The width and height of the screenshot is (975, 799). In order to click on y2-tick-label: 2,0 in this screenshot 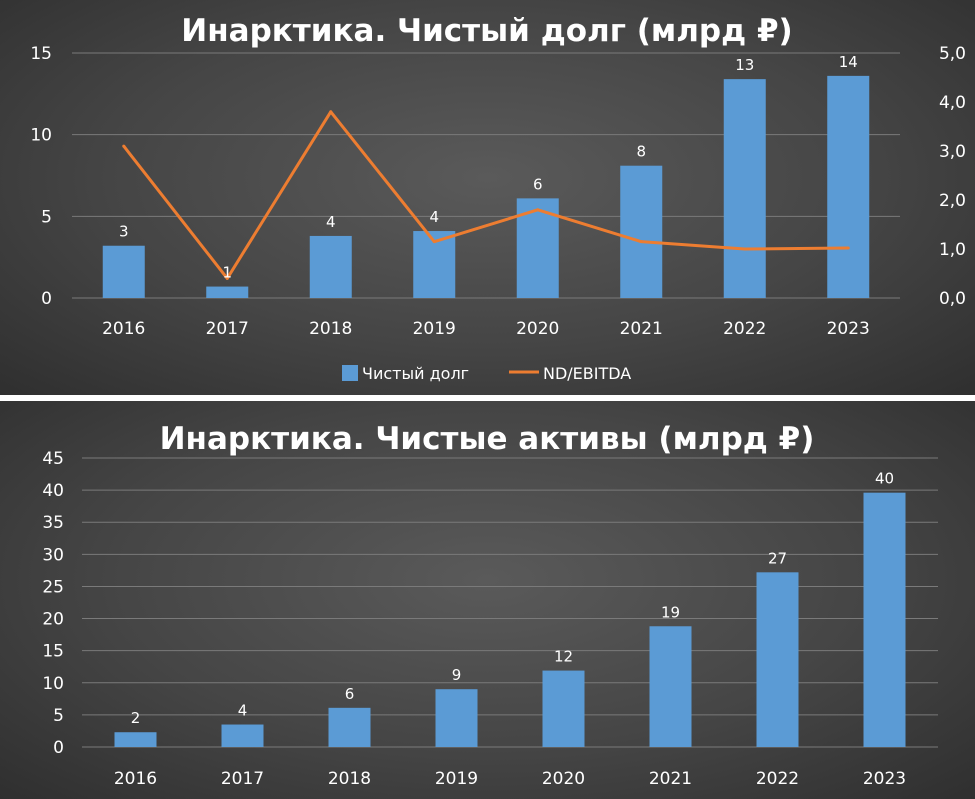, I will do `click(952, 201)`.